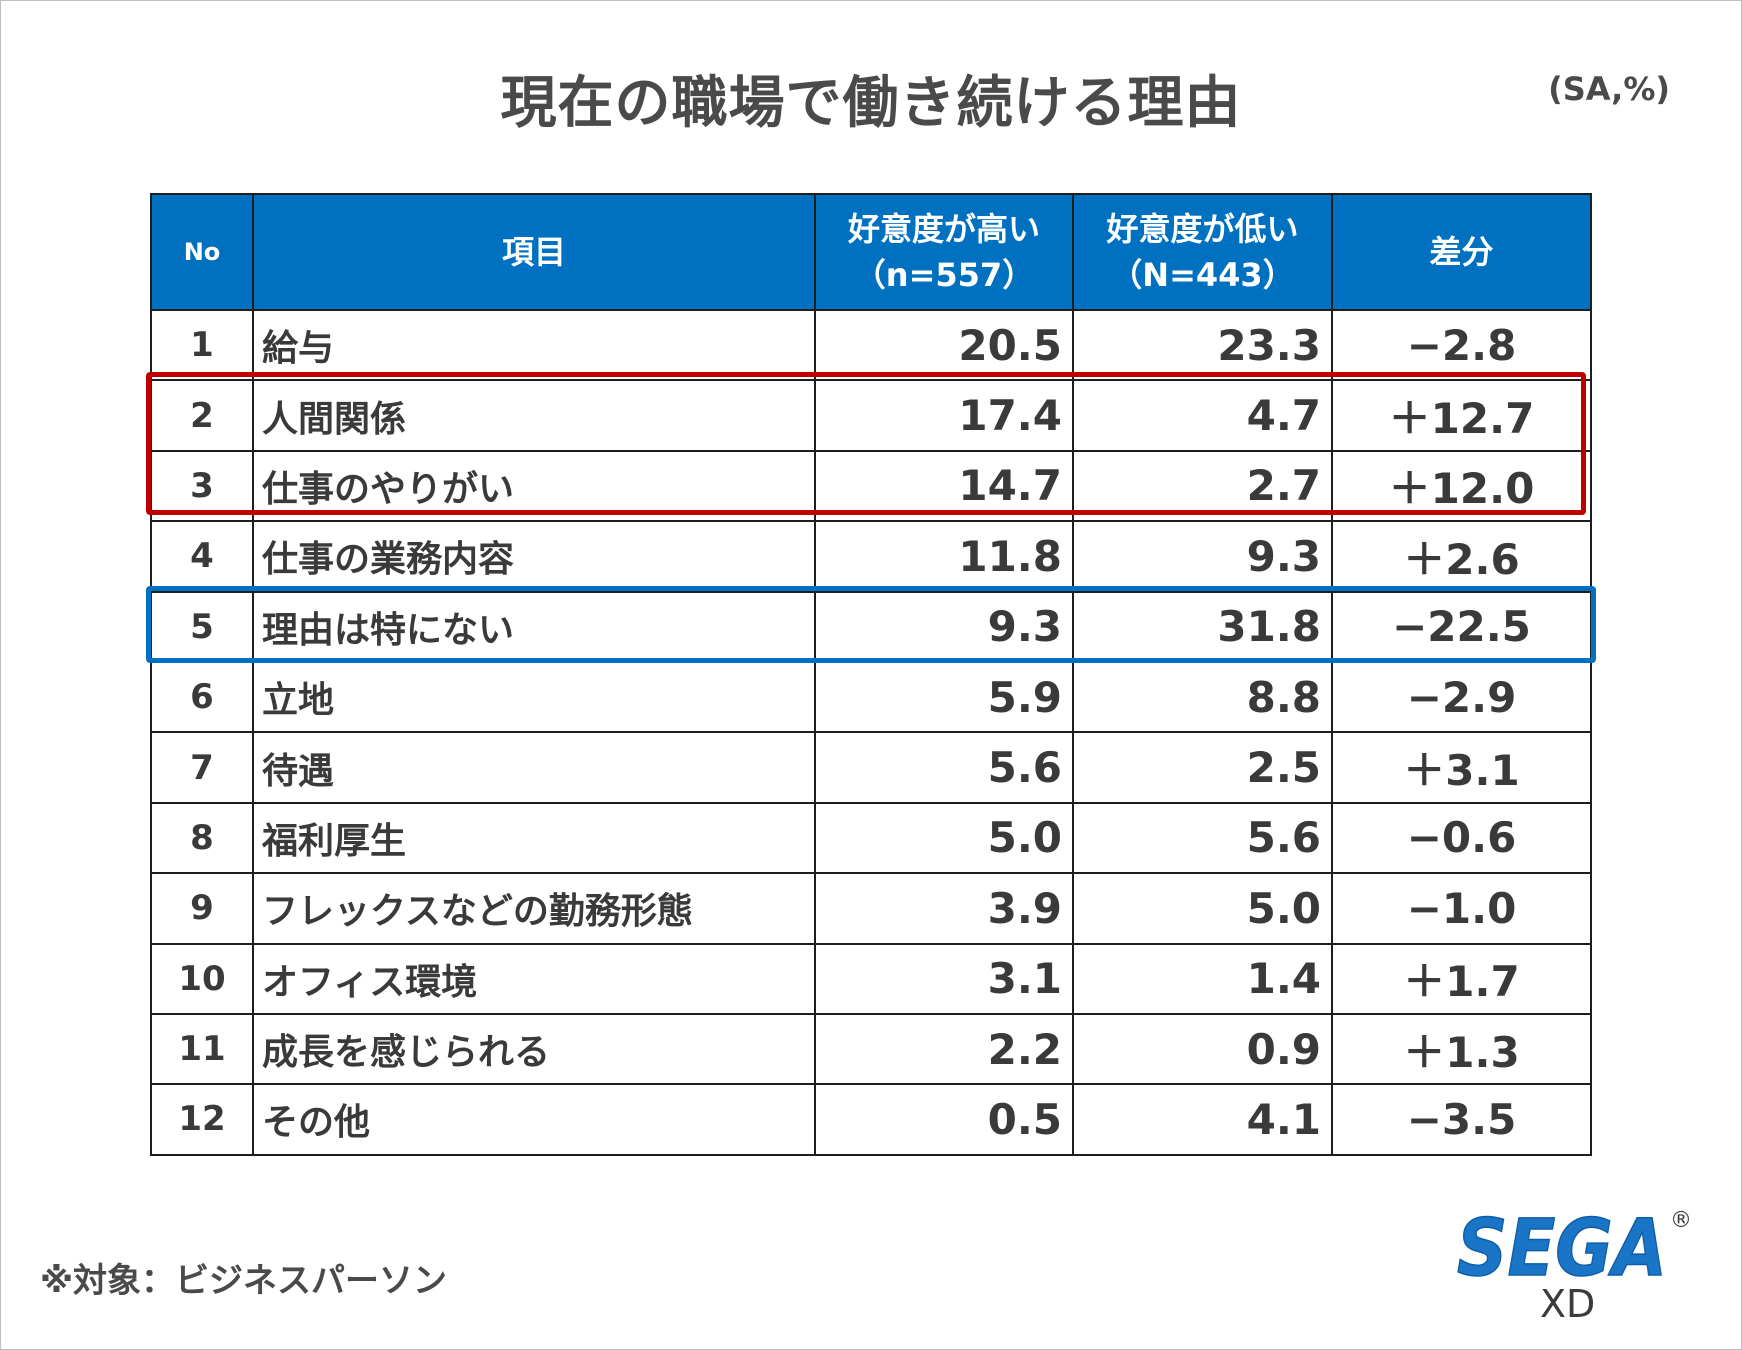 This screenshot has height=1350, width=1742. I want to click on row-high-value: 11.8, so click(944, 556).